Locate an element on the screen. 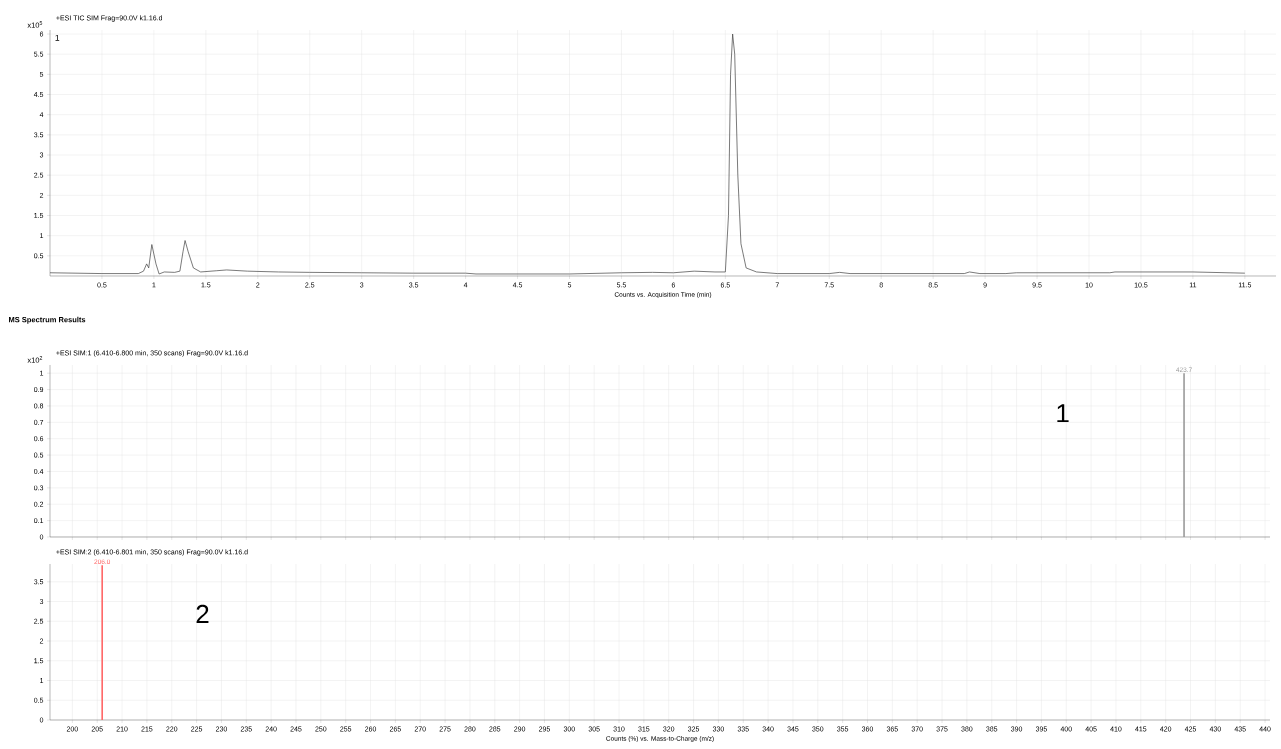  annotation: 2 is located at coordinates (202, 613).